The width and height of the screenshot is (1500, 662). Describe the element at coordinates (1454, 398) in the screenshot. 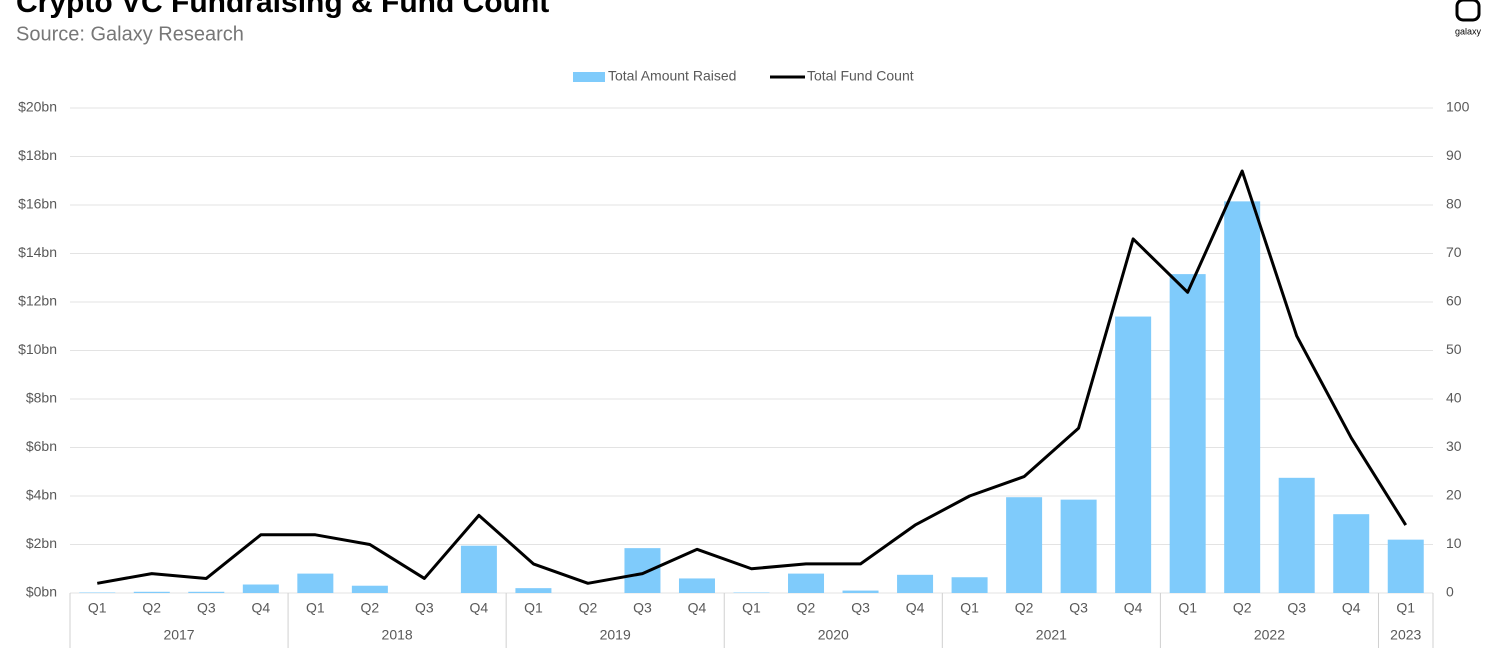

I see `y2-tick-label: 40` at that location.